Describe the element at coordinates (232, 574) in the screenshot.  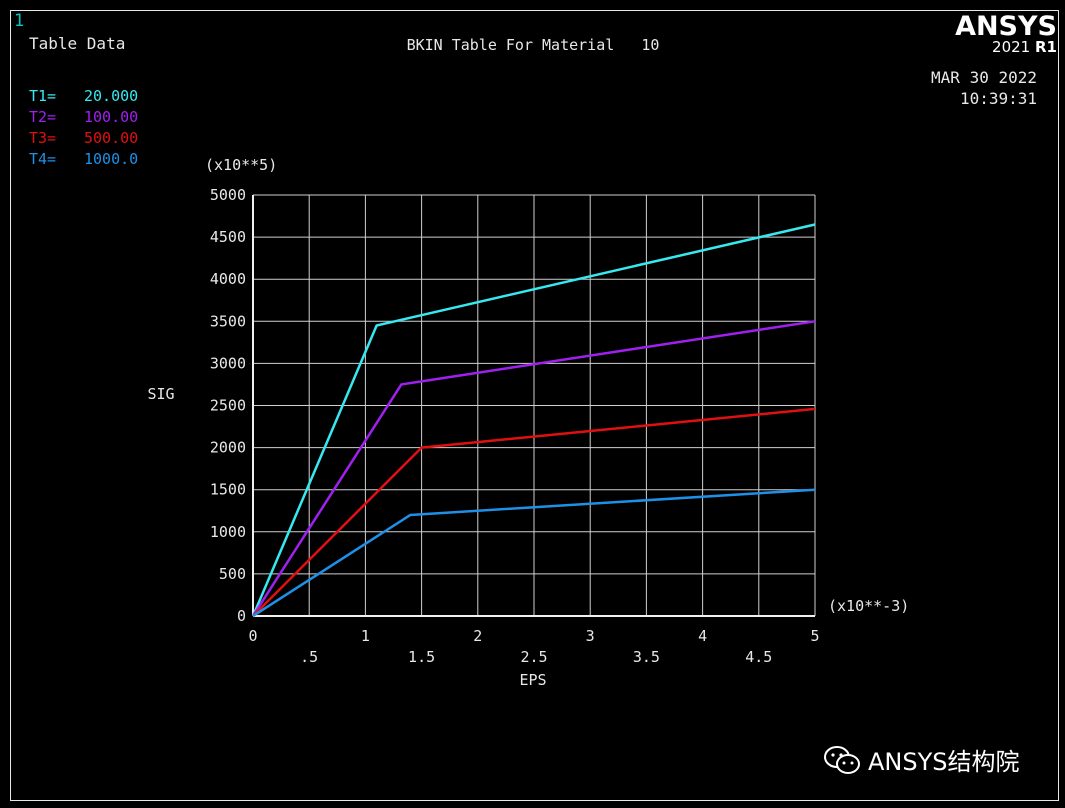
I see `y-tick-label: 500` at that location.